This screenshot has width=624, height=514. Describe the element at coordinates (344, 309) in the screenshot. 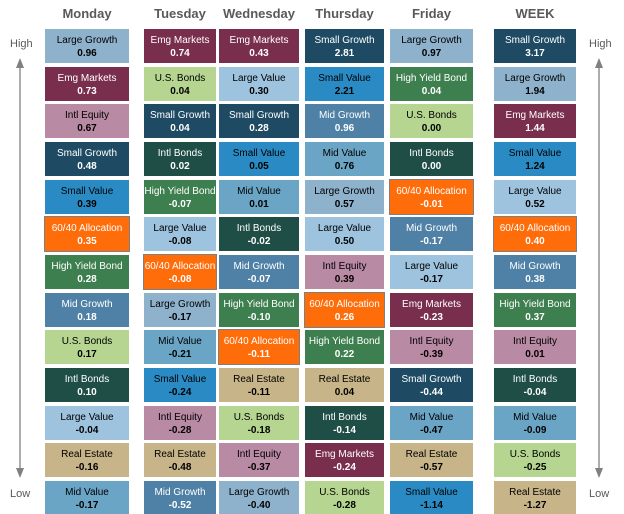

I see `cell-thursday-8: 60/40 Allocation 0.26` at that location.